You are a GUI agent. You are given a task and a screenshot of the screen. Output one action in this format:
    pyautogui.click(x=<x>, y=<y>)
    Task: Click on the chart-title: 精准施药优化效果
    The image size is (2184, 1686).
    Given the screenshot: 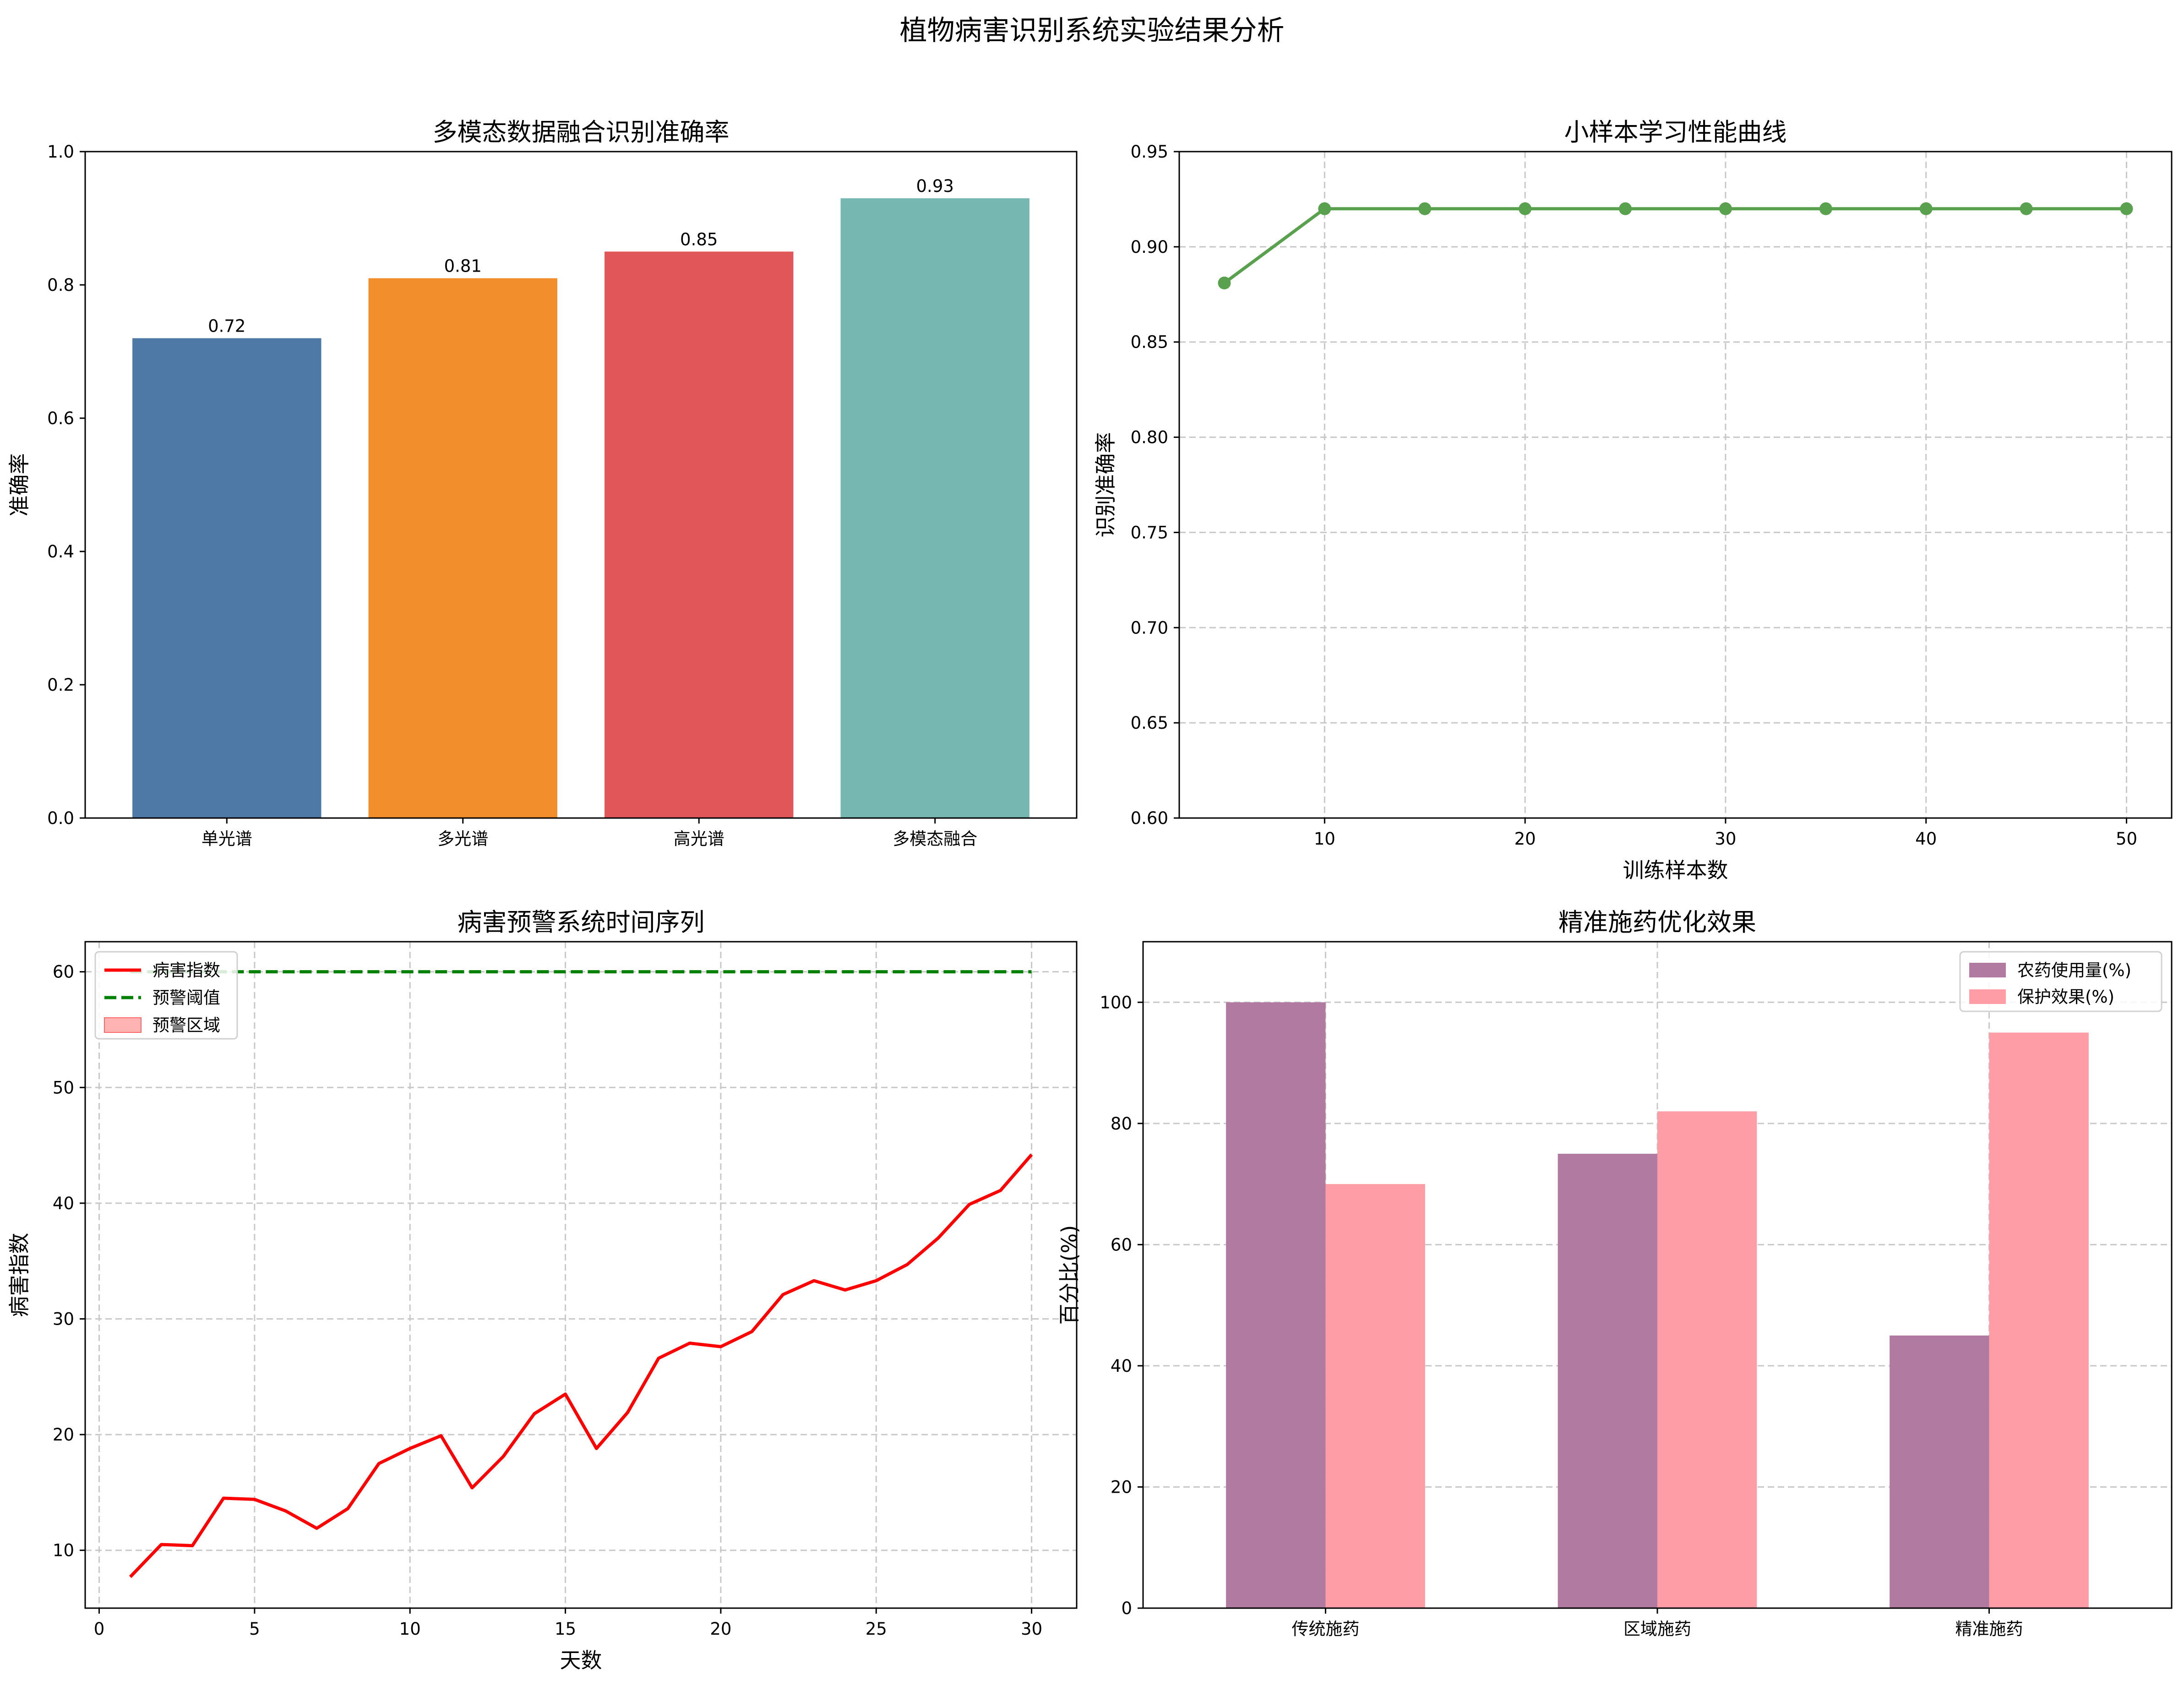 What is the action you would take?
    pyautogui.click(x=1657, y=922)
    